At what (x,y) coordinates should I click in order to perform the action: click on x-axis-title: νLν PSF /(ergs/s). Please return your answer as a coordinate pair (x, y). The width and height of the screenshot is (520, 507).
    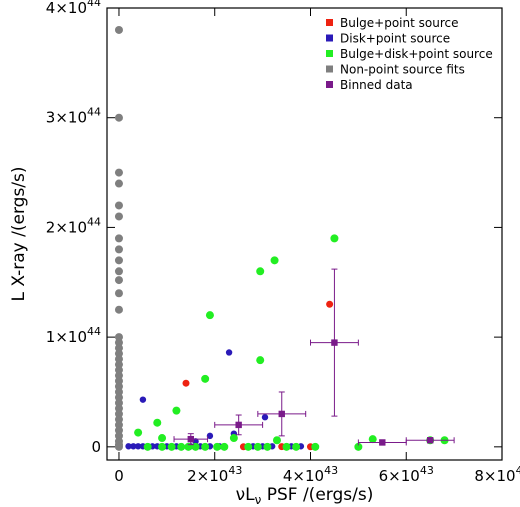
    Looking at the image, I should click on (305, 496).